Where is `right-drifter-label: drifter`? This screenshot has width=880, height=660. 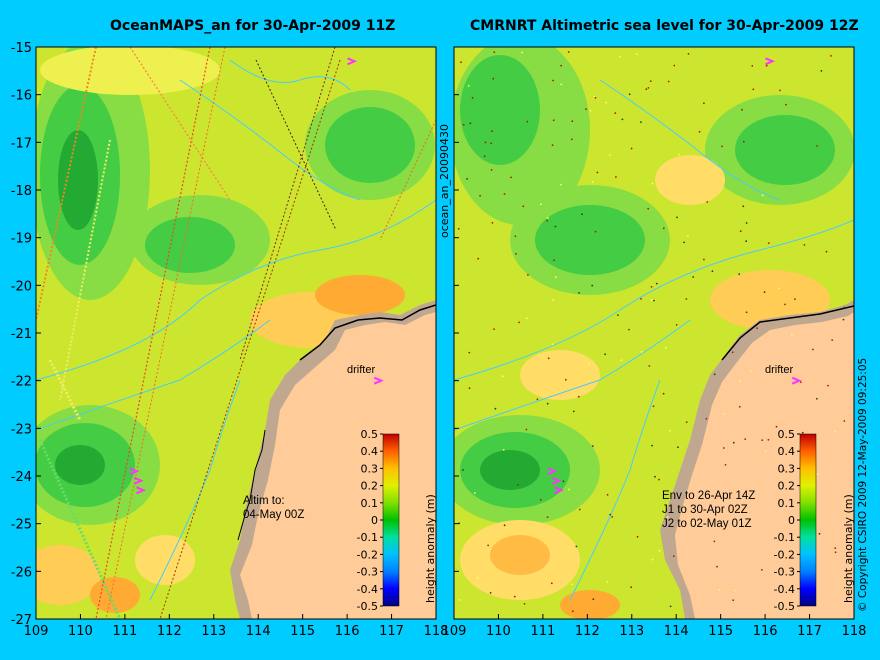 right-drifter-label: drifter is located at coordinates (779, 370).